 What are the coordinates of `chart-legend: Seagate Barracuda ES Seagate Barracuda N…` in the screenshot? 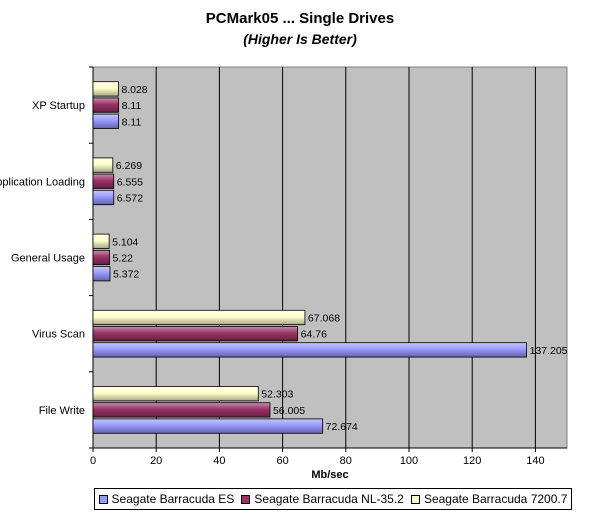 It's located at (333, 499).